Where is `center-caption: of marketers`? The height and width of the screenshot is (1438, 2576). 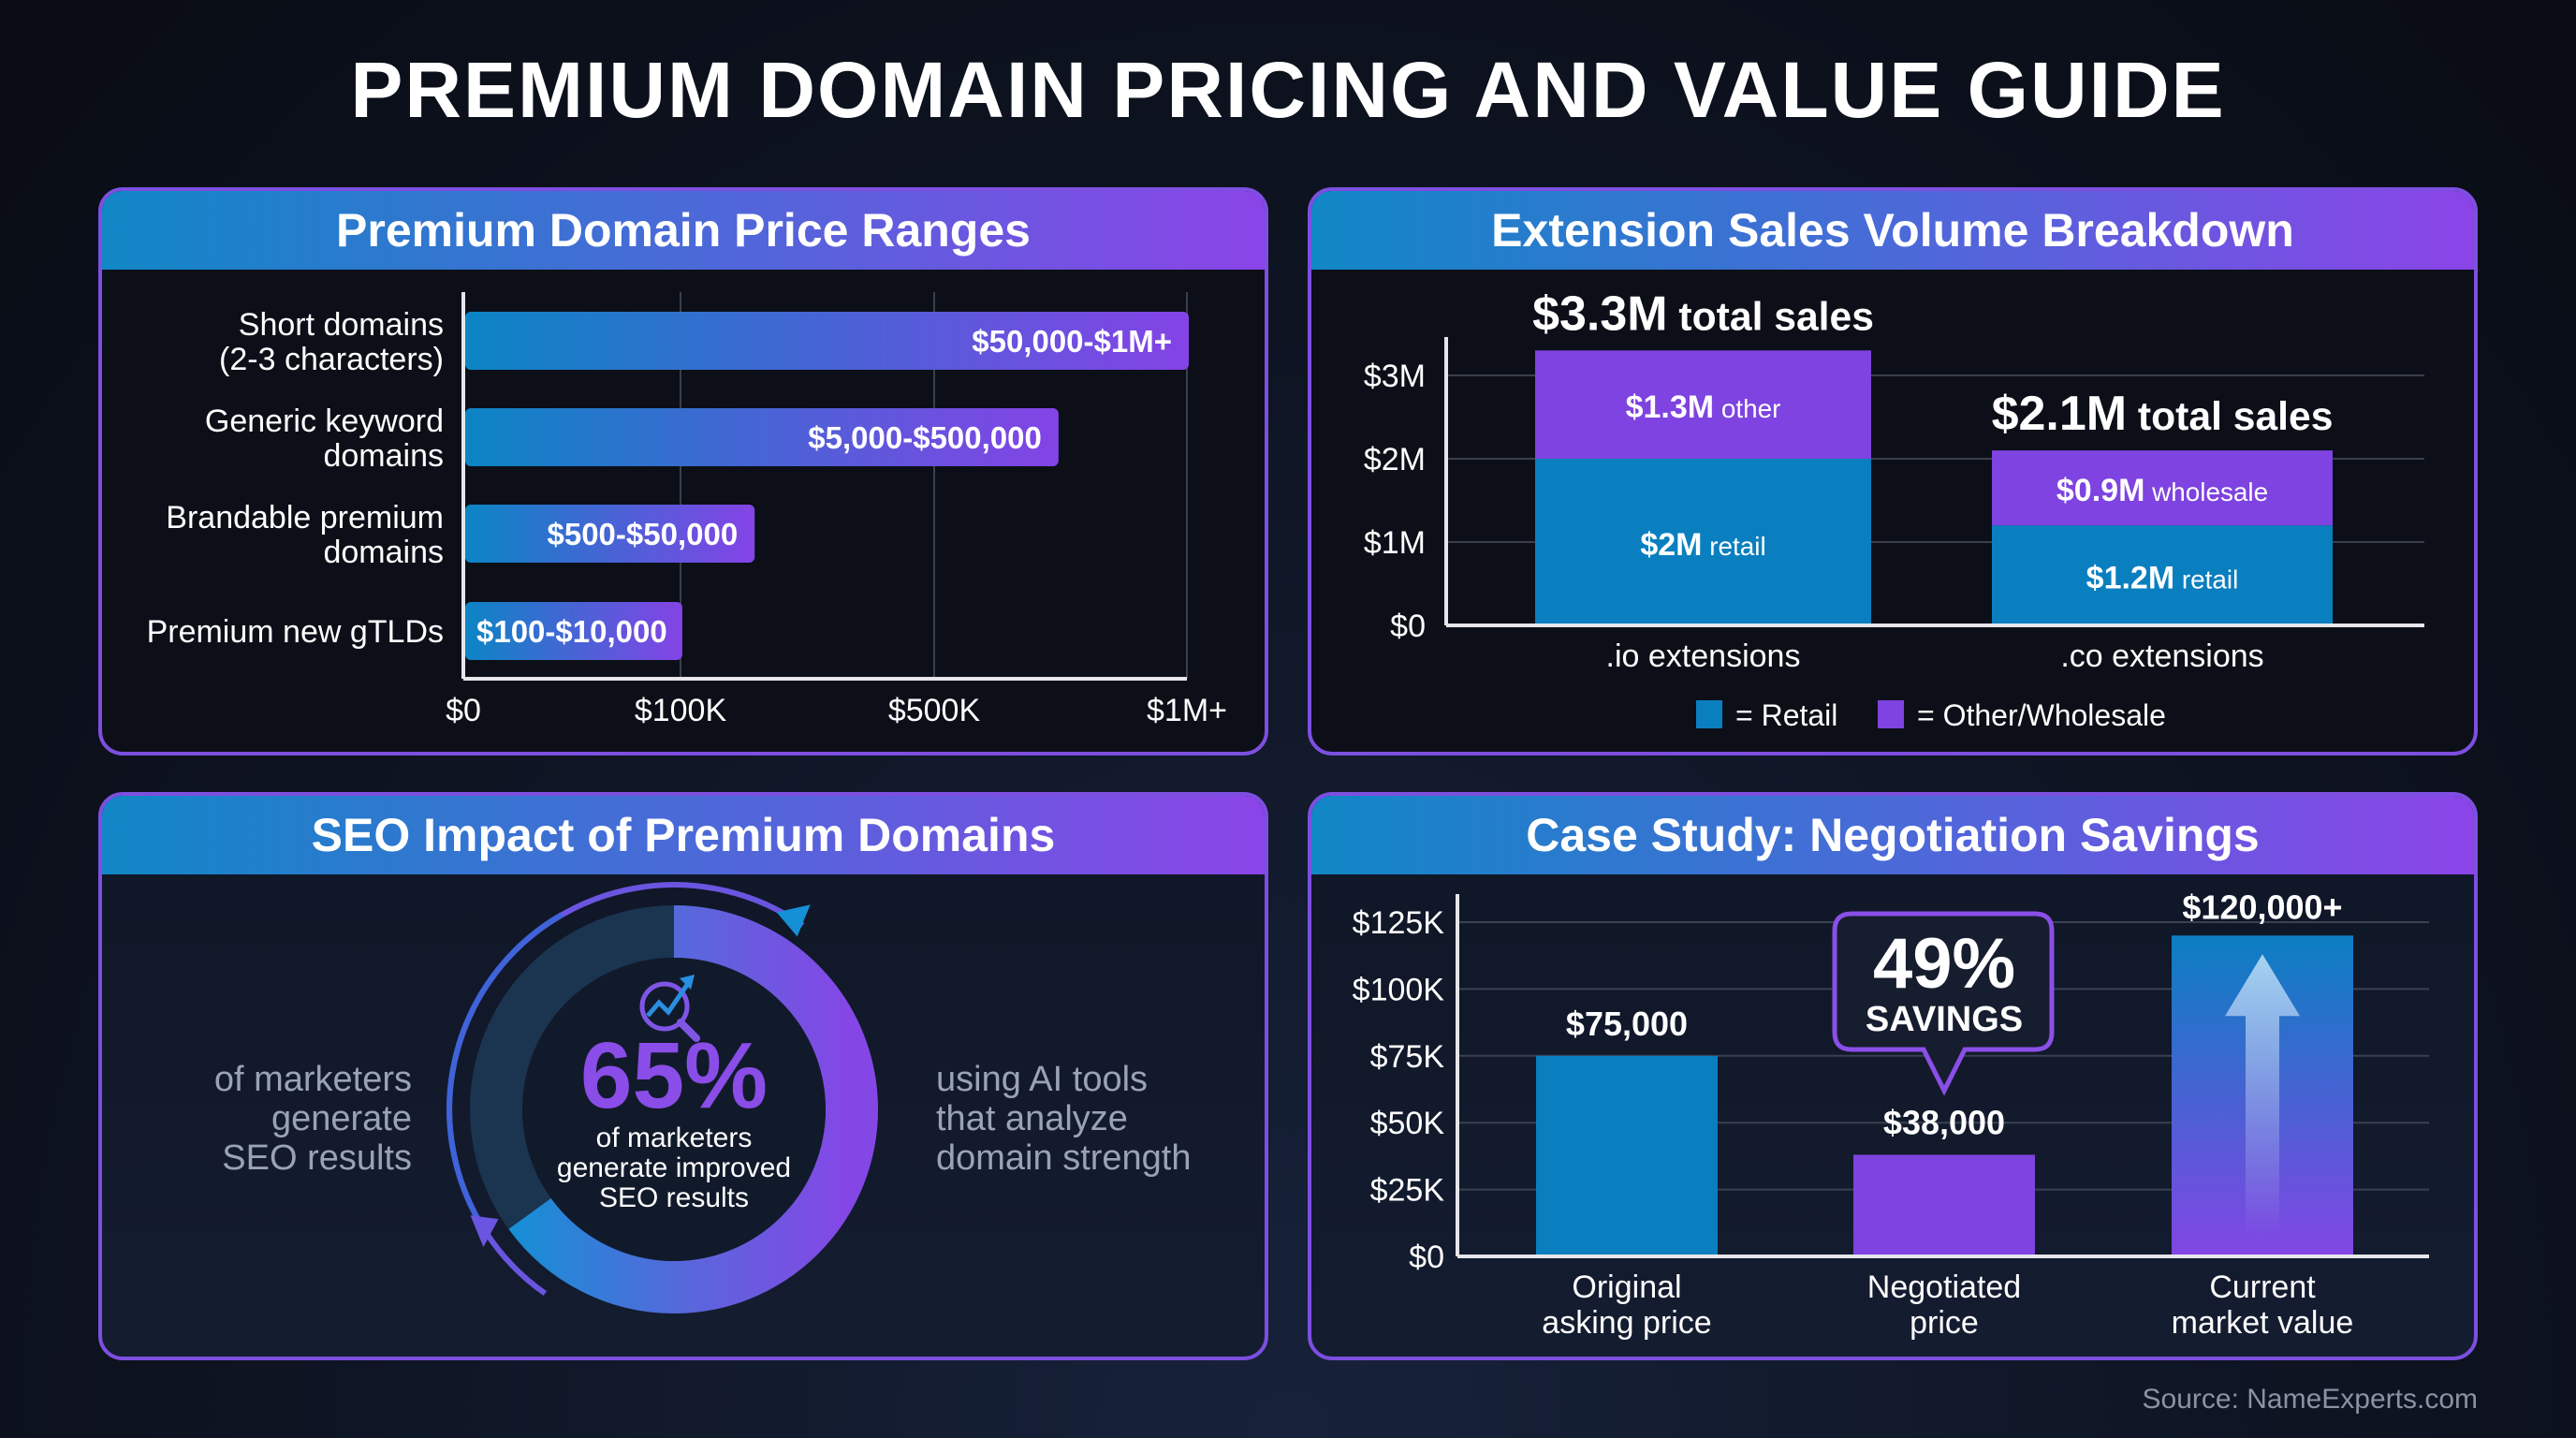
center-caption: of marketers is located at coordinates (674, 1138).